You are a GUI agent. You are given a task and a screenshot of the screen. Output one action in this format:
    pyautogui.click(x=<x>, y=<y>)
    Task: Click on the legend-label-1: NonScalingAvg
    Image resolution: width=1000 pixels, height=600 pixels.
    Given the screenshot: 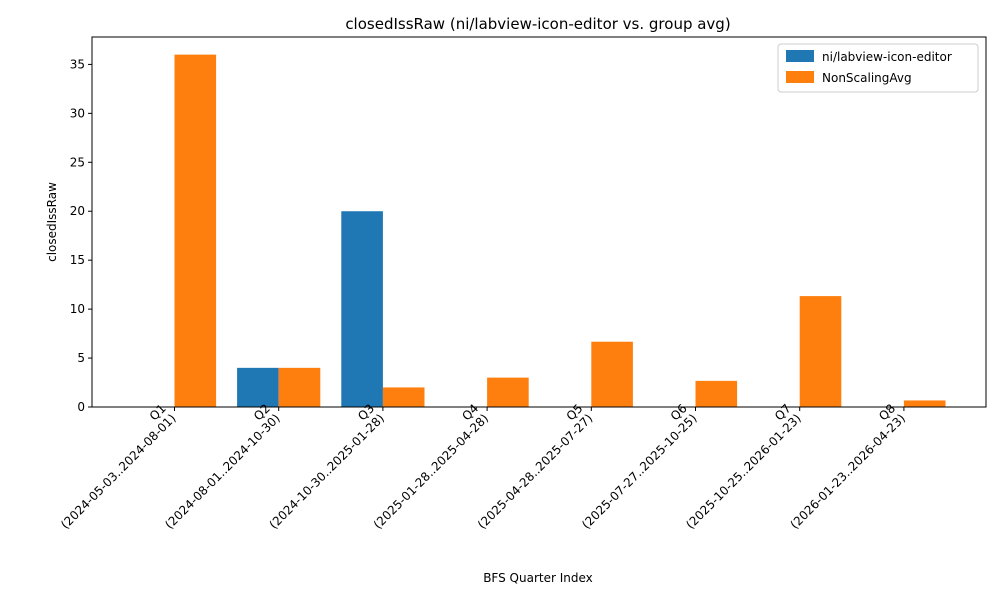 What is the action you would take?
    pyautogui.click(x=867, y=78)
    